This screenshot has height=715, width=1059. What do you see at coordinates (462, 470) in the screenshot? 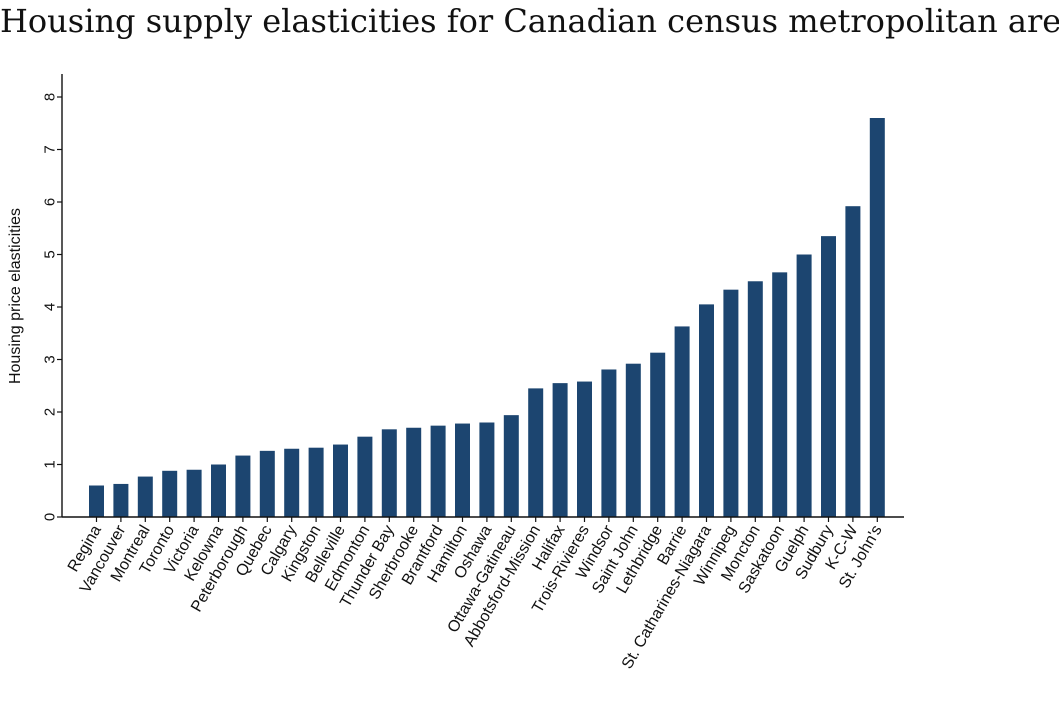
I see `bar-hamilton` at bounding box center [462, 470].